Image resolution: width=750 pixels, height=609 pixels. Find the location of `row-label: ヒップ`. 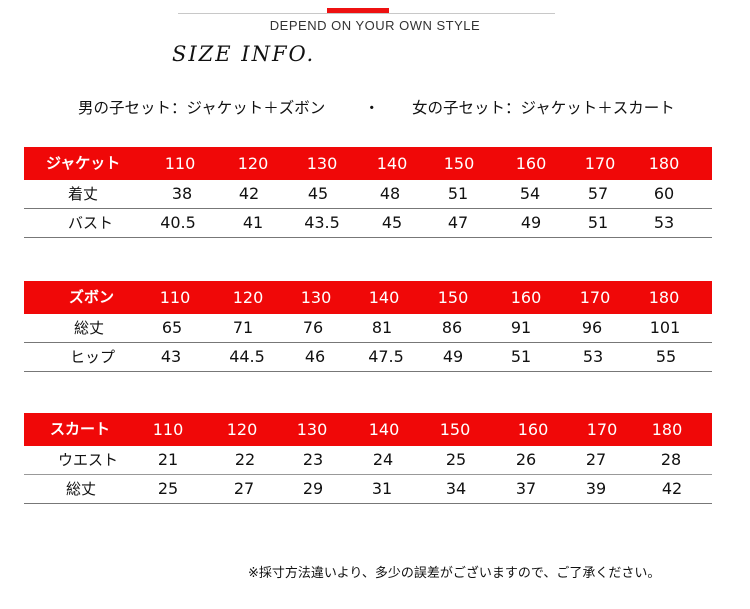

row-label: ヒップ is located at coordinates (93, 357).